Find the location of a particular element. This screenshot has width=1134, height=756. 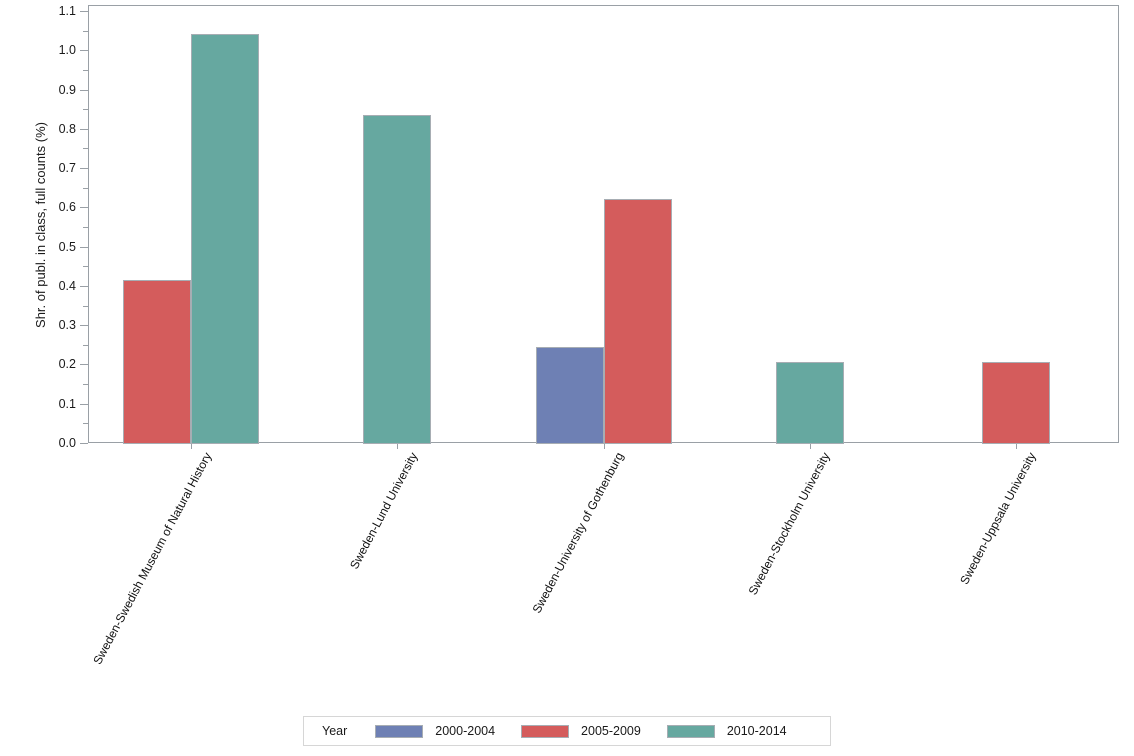

x-axis-label: Sweden-Lund University is located at coordinates (384, 511).